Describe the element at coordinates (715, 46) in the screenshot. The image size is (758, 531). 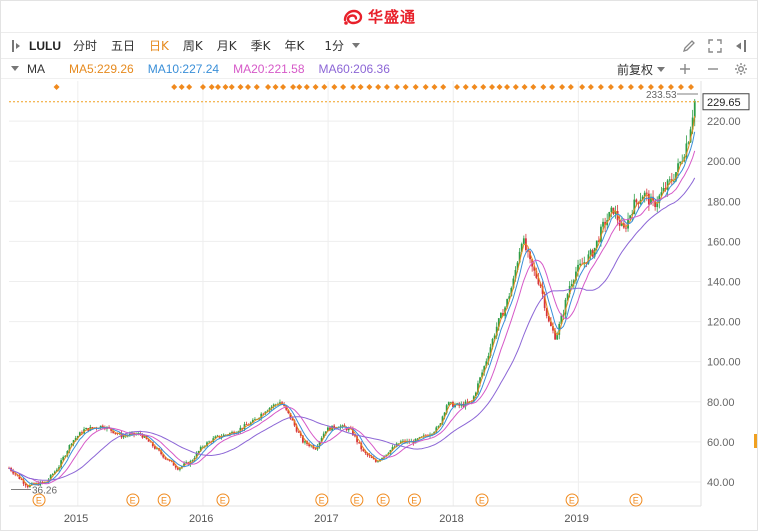
I see `fullscreen-icon` at that location.